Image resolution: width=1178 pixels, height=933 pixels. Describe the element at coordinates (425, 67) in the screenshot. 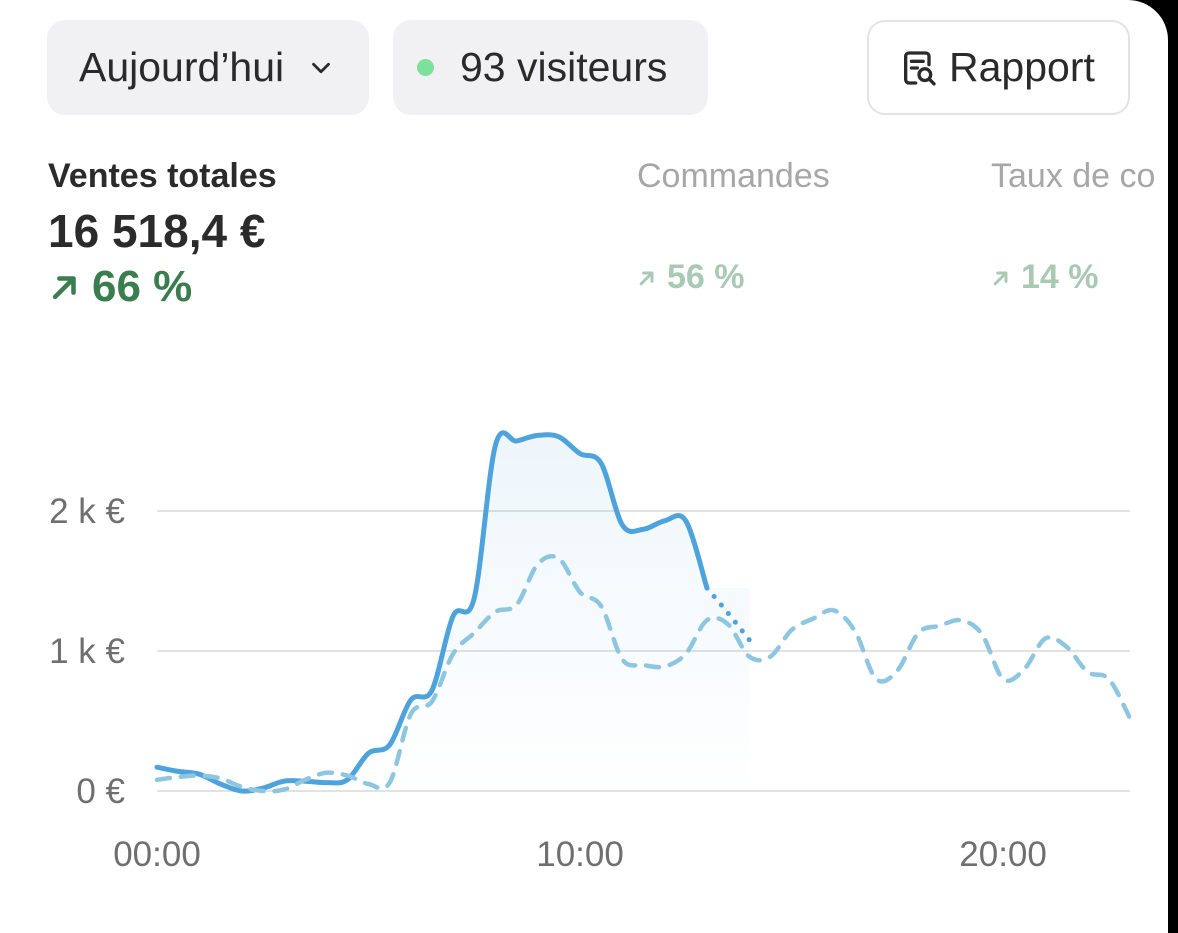

I see `live-status-dot` at that location.